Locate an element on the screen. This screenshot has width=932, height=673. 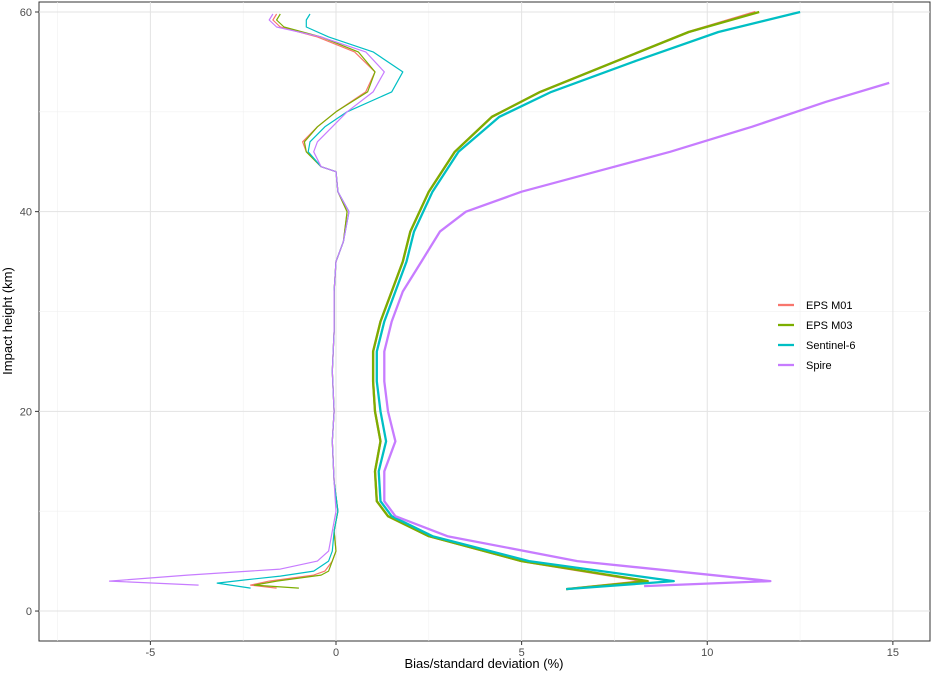
y-tick-label: 60 is located at coordinates (26, 13).